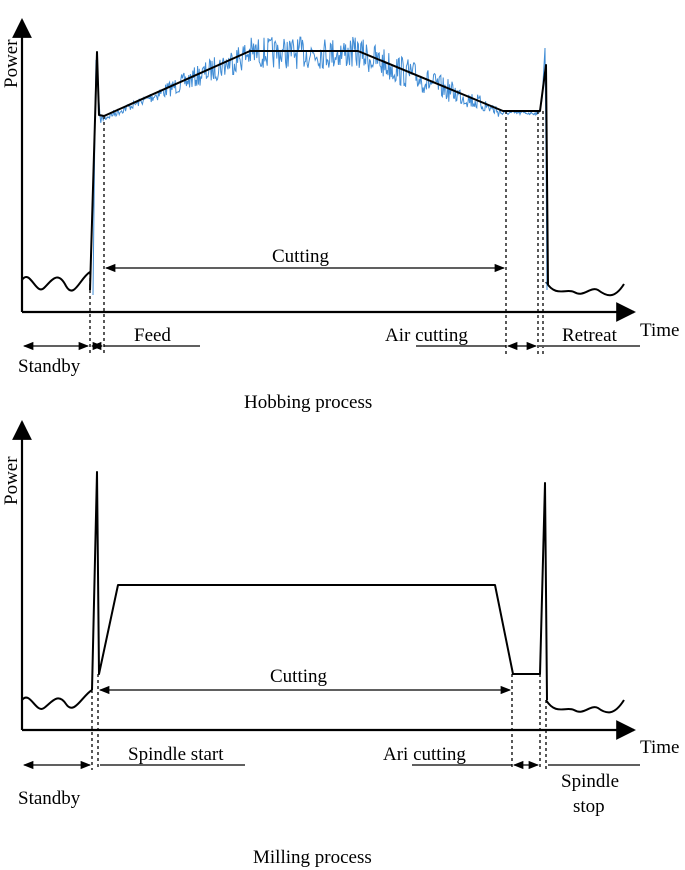 This screenshot has width=685, height=870. I want to click on milling-spindle-stop-label-2: stop, so click(589, 806).